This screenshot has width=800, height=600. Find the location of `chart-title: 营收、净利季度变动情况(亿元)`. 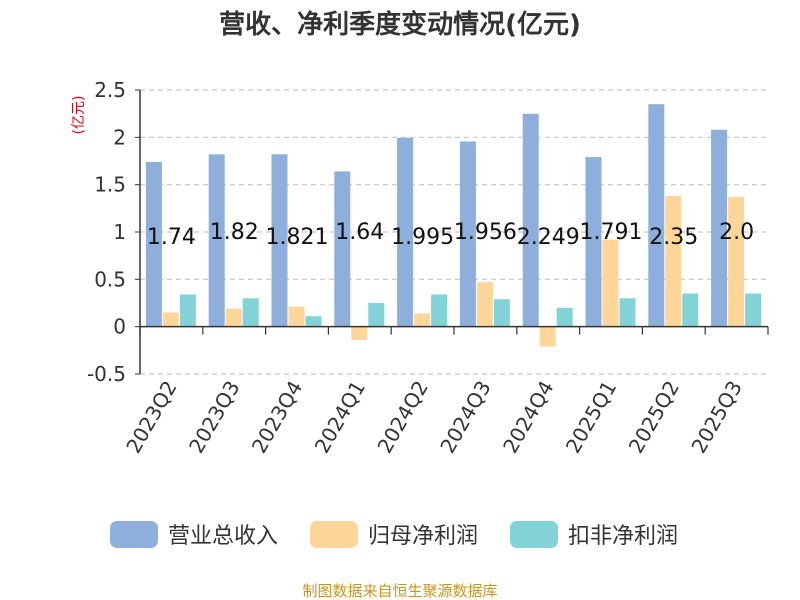

chart-title: 营收、净利季度变动情况(亿元) is located at coordinates (400, 24).